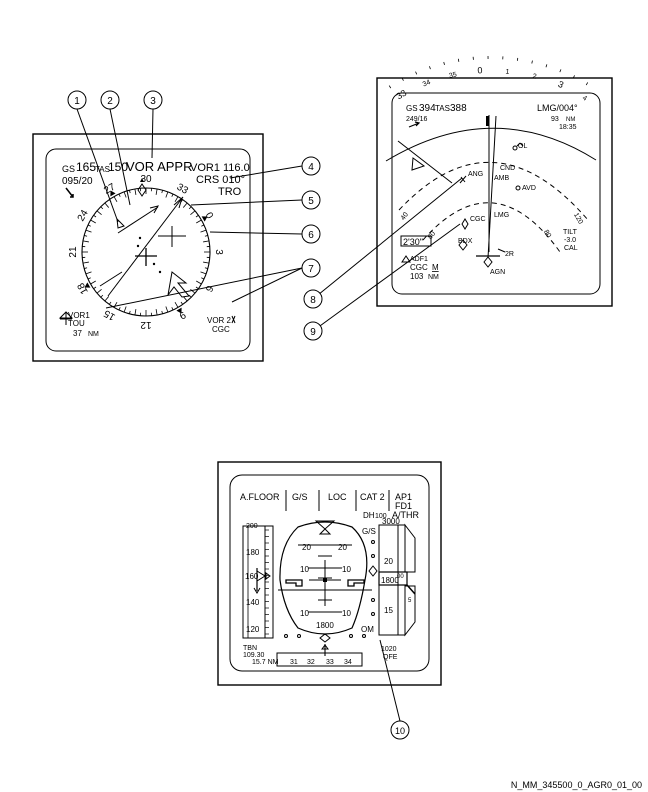 This screenshot has height=792, width=648. What do you see at coordinates (313, 299) in the screenshot?
I see `callout-8: 8` at bounding box center [313, 299].